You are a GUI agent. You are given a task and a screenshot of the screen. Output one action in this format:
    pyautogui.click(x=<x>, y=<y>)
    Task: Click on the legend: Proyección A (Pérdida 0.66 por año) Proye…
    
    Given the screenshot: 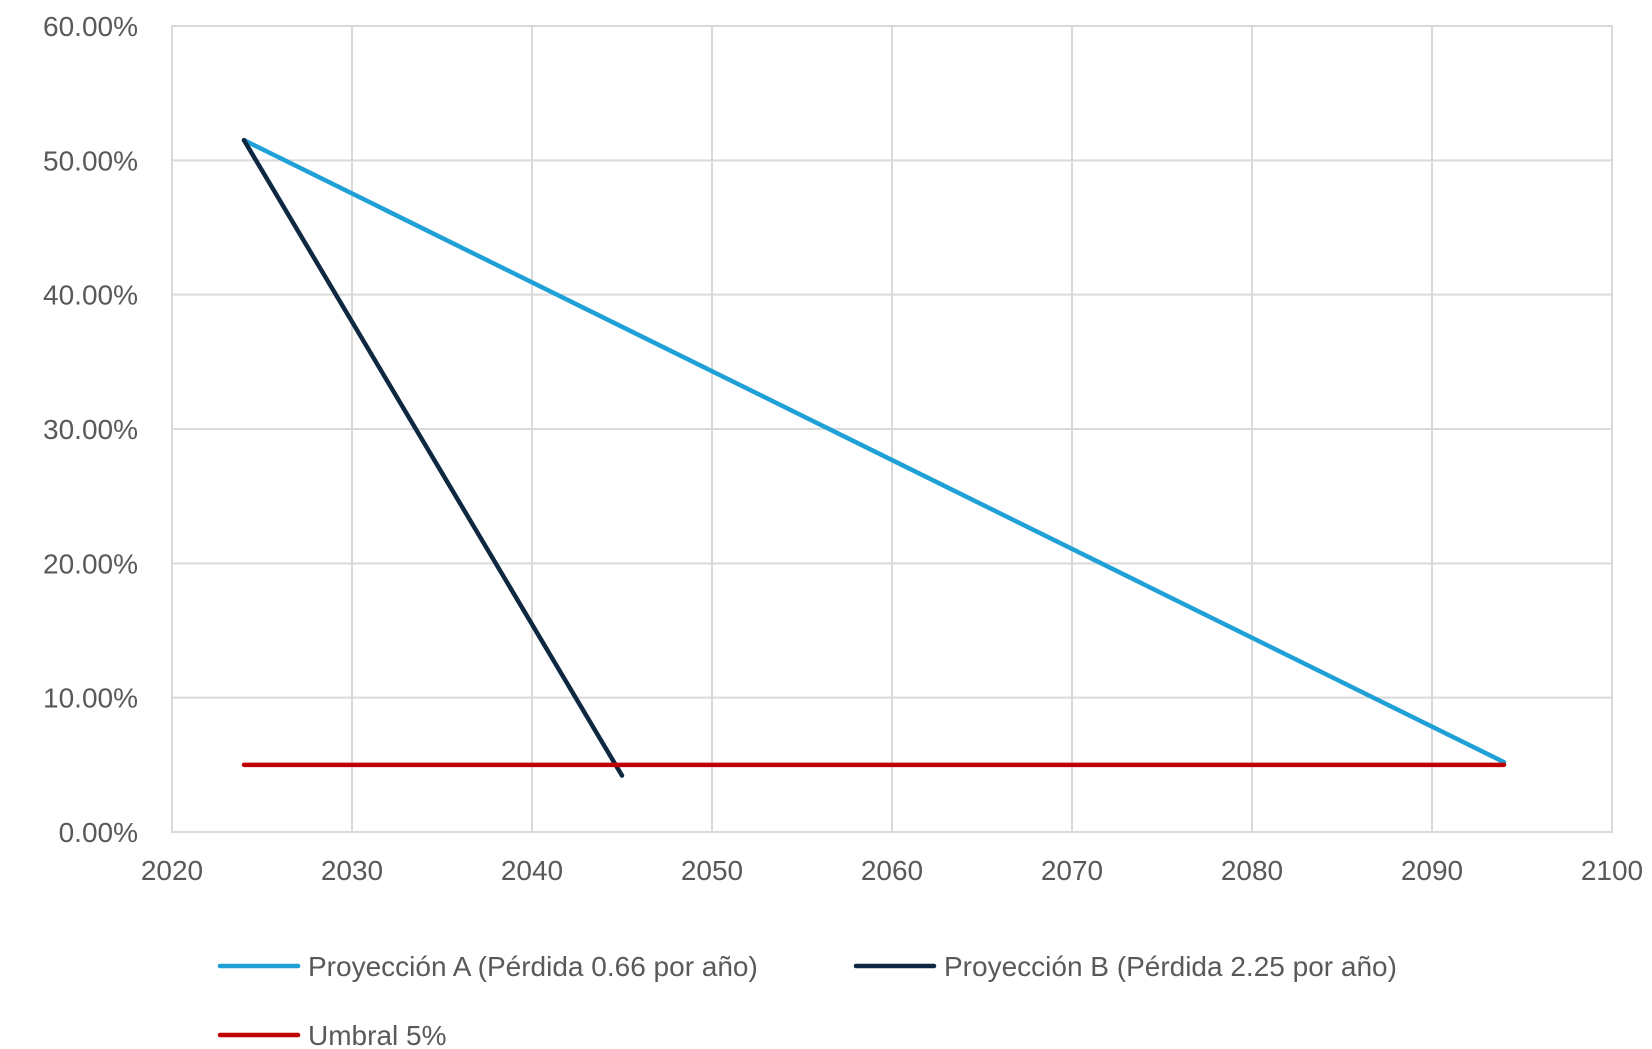 What is the action you would take?
    pyautogui.click(x=807, y=1000)
    